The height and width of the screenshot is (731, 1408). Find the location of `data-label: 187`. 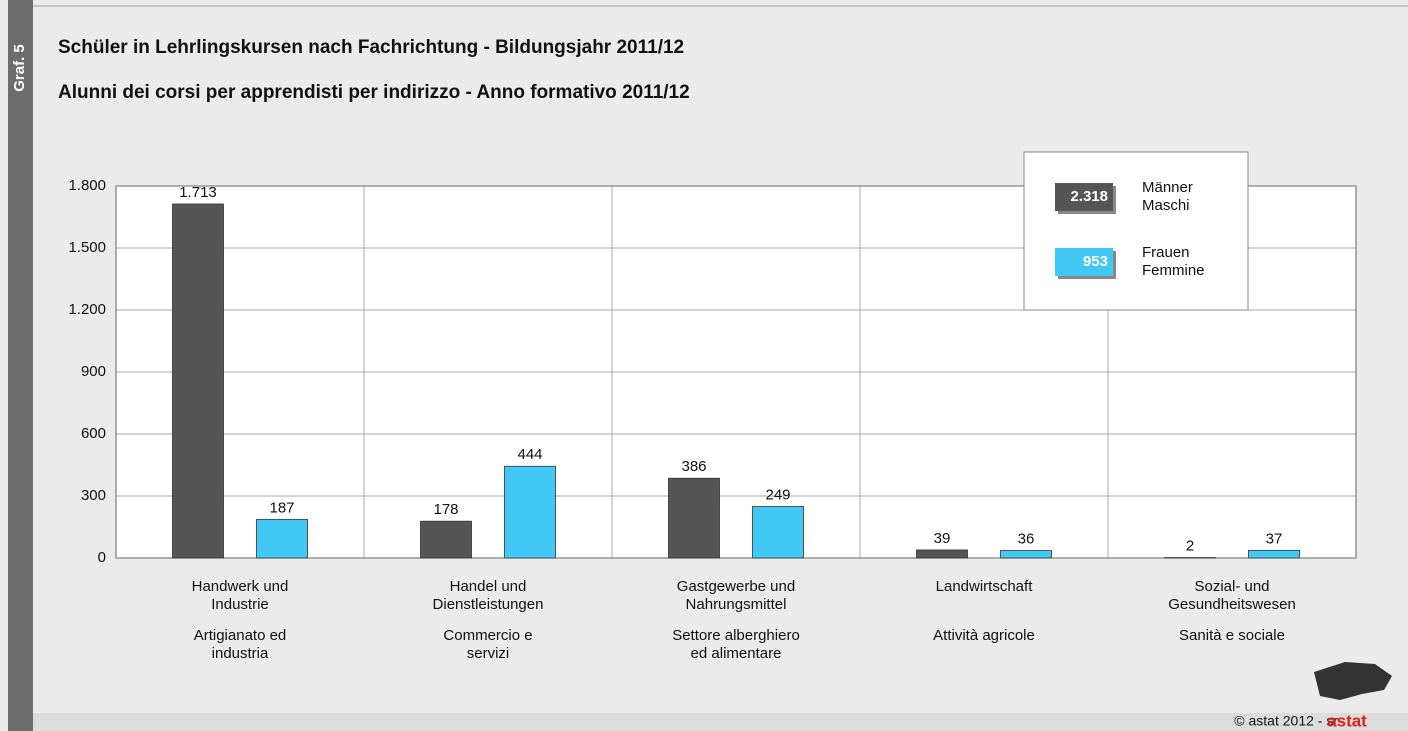

data-label: 187 is located at coordinates (281, 507).